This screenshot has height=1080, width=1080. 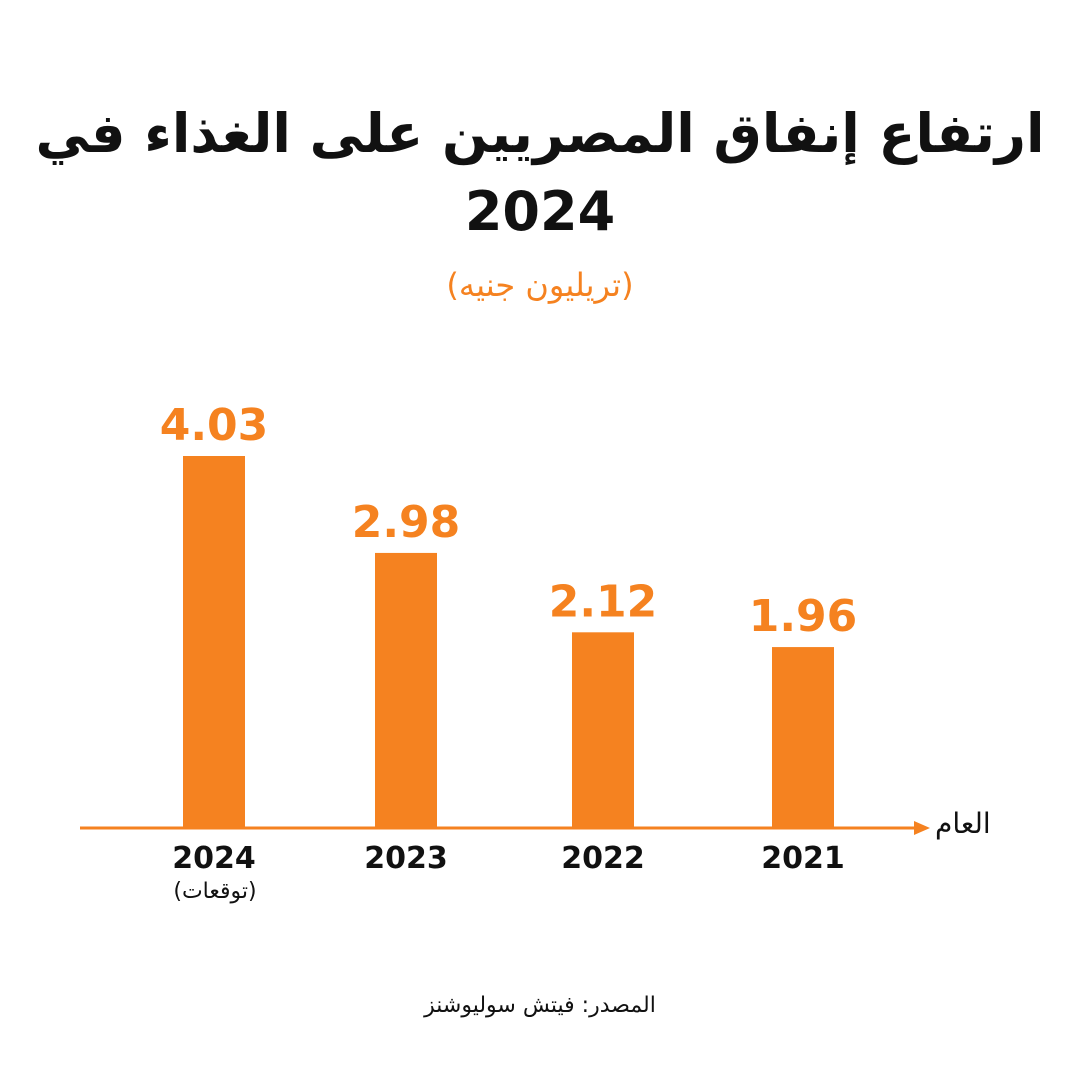 What do you see at coordinates (603, 601) in the screenshot?
I see `value-label-2022: 2.12` at bounding box center [603, 601].